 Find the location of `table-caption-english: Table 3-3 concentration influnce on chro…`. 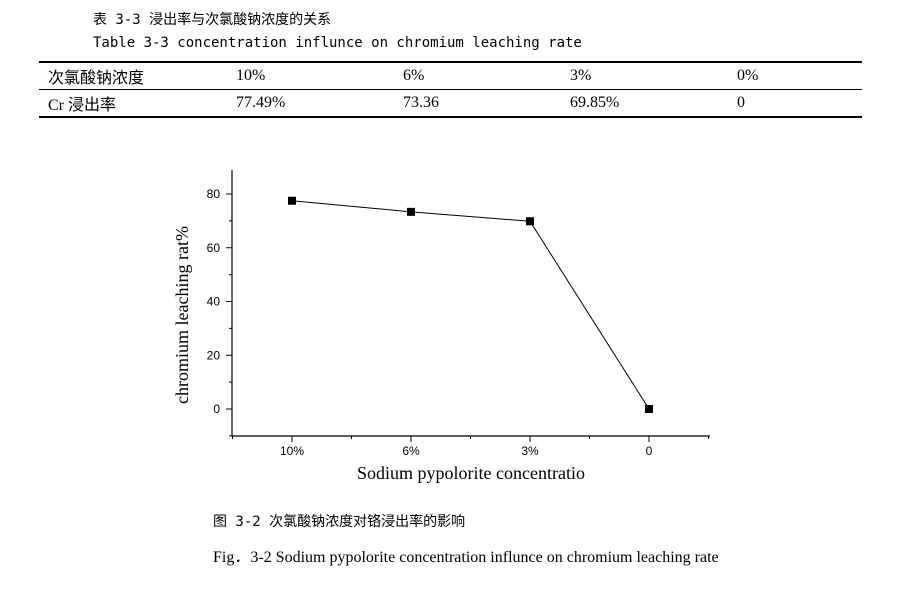

table-caption-english: Table 3-3 concentration influnce on chro… is located at coordinates (337, 43).